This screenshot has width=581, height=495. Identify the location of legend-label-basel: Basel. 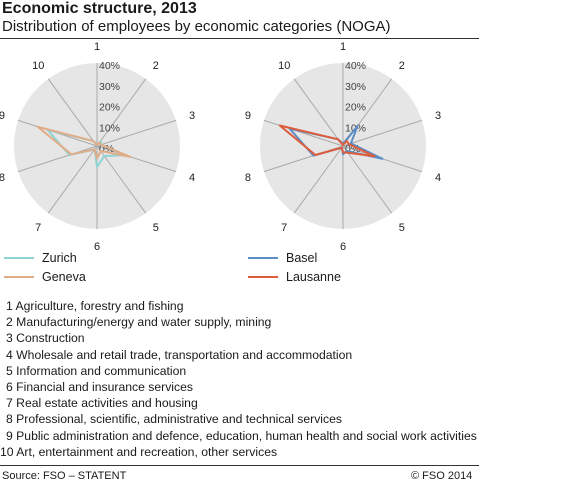
(302, 258).